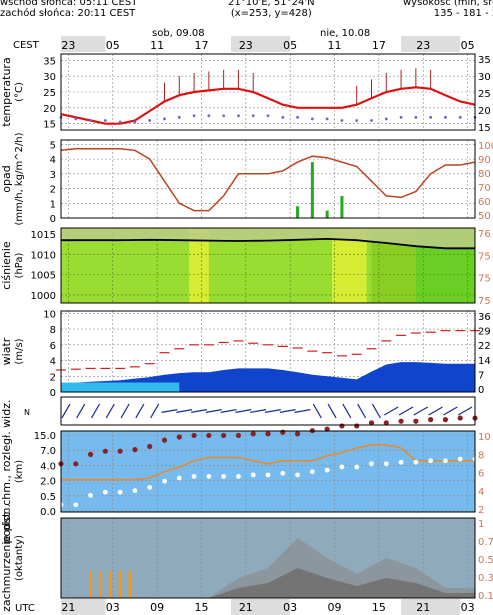 This screenshot has height=615, width=493. What do you see at coordinates (481, 474) in the screenshot?
I see `y-tick-label-right: 6` at bounding box center [481, 474].